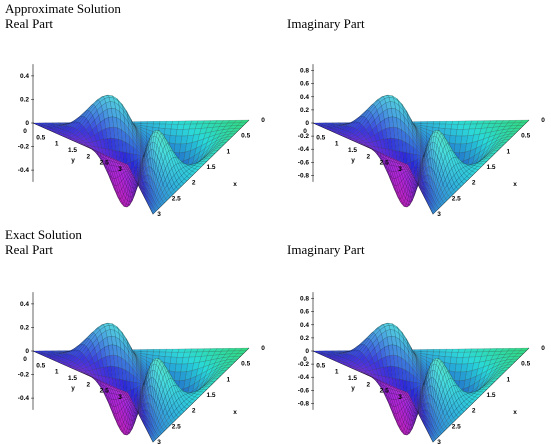  Describe the element at coordinates (326, 23) in the screenshot. I see `plot-2-label: Imaginary Part` at that location.